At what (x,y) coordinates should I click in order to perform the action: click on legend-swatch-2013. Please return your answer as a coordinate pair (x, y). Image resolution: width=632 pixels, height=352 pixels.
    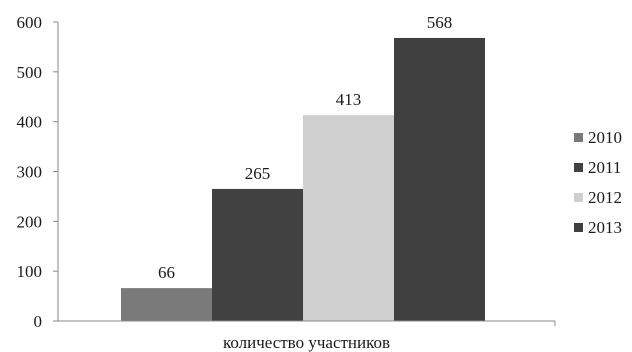
    Looking at the image, I should click on (578, 227).